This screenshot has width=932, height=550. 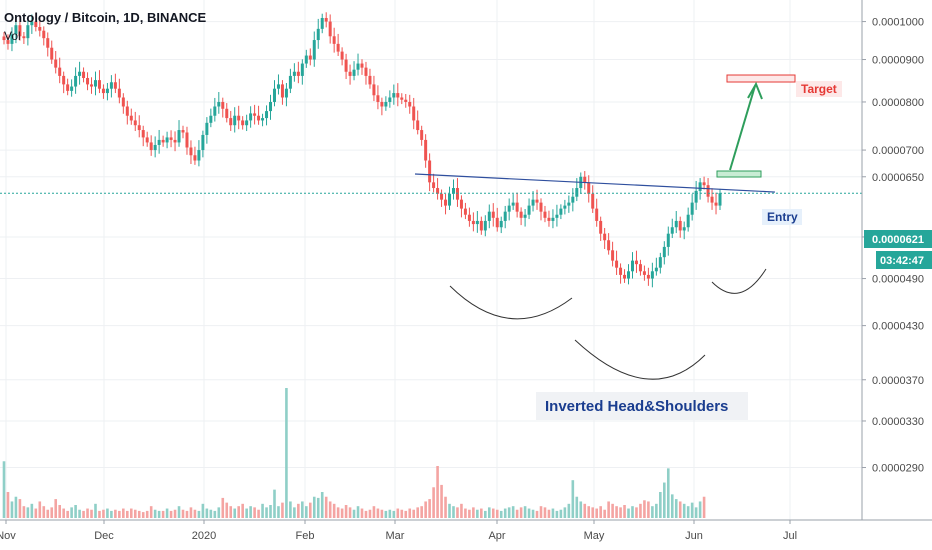 I want to click on target-box, so click(x=761, y=78).